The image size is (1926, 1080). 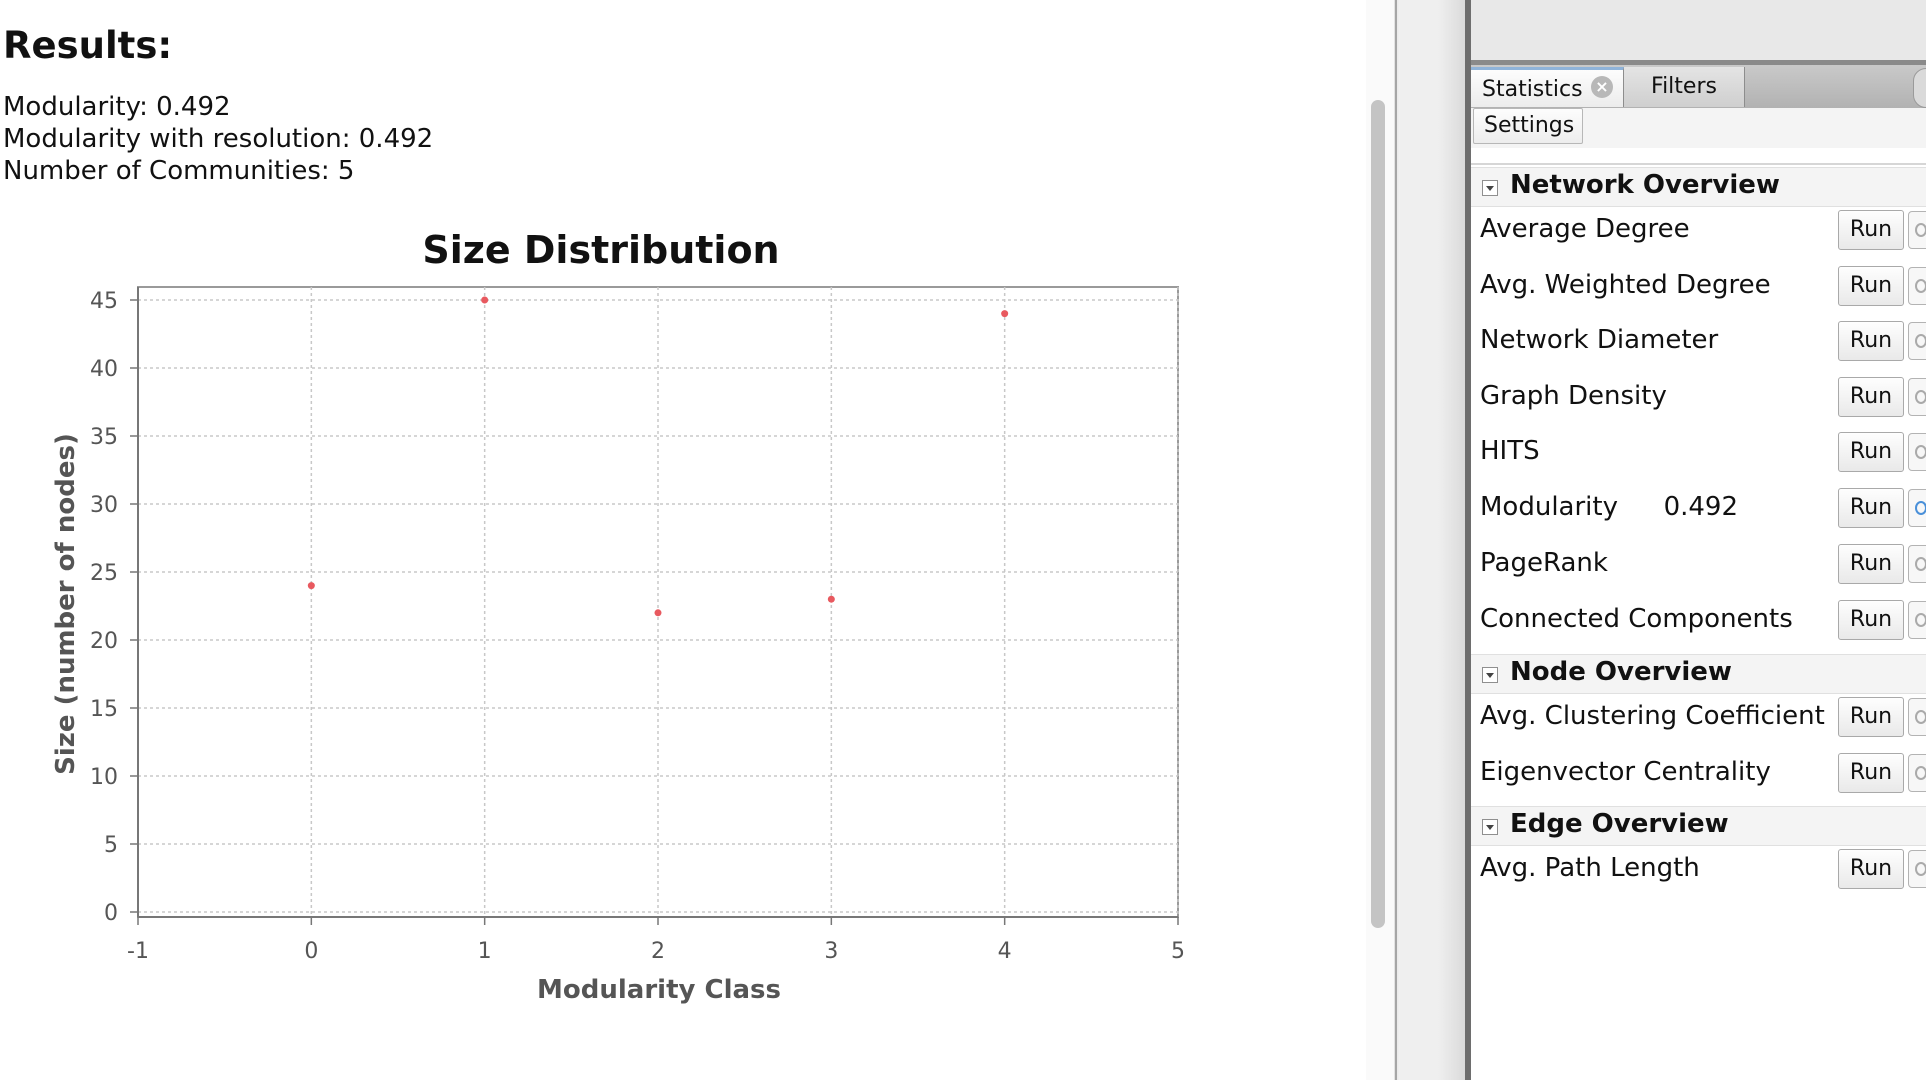 I want to click on metric-avg-weighted-degree: Avg. Weighted Degree, so click(x=1625, y=285).